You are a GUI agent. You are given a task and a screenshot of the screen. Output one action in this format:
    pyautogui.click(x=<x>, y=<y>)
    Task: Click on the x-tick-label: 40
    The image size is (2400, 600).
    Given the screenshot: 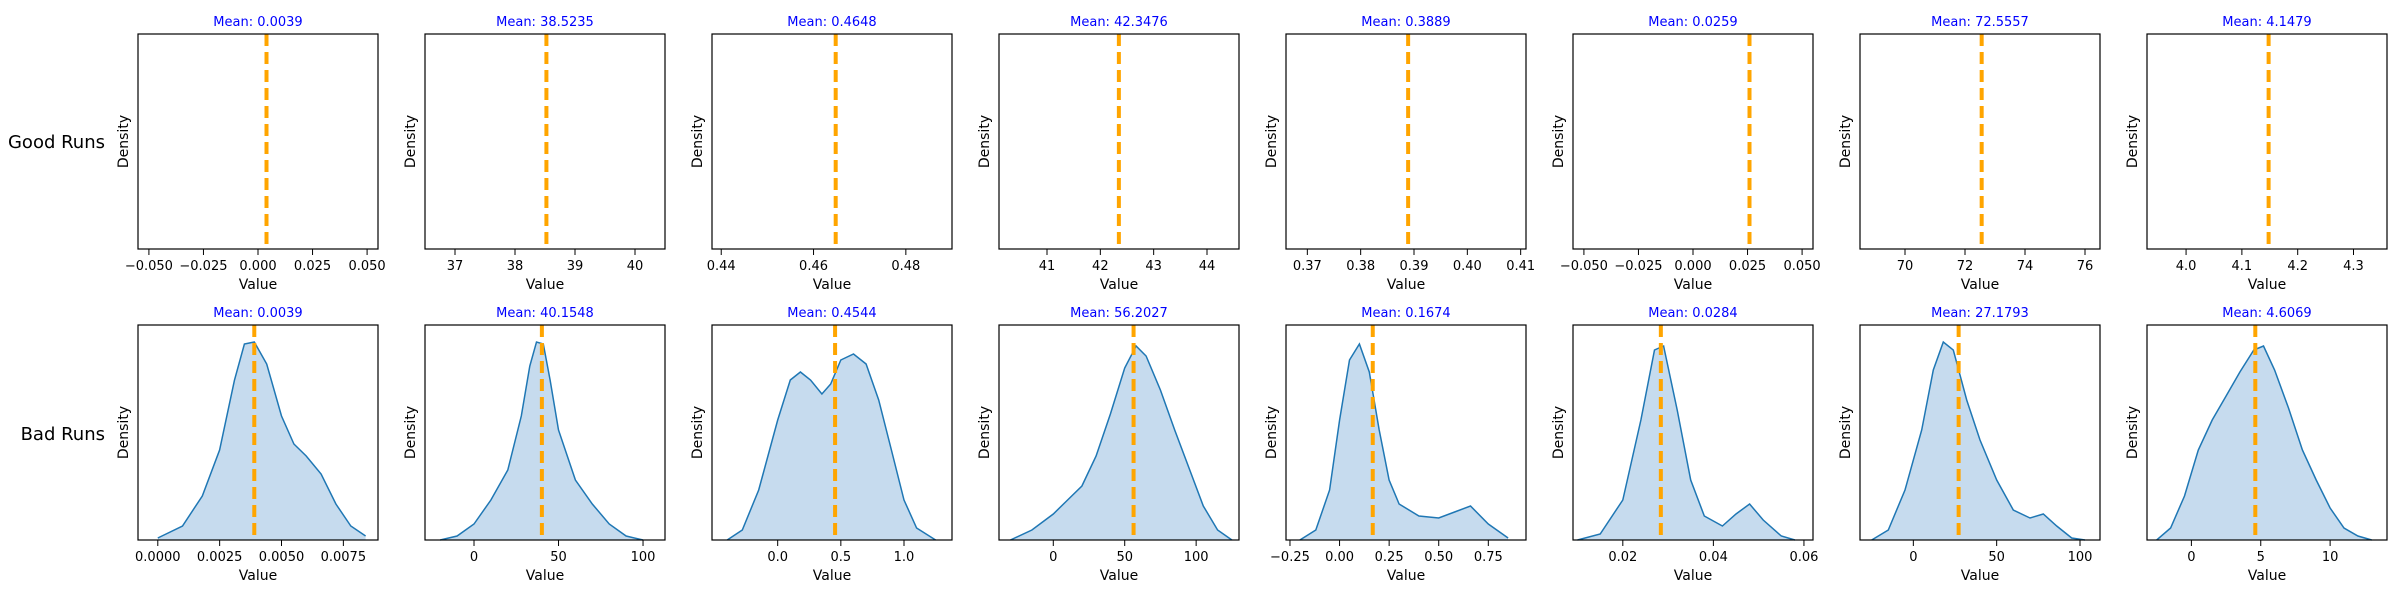 What is the action you would take?
    pyautogui.click(x=635, y=266)
    